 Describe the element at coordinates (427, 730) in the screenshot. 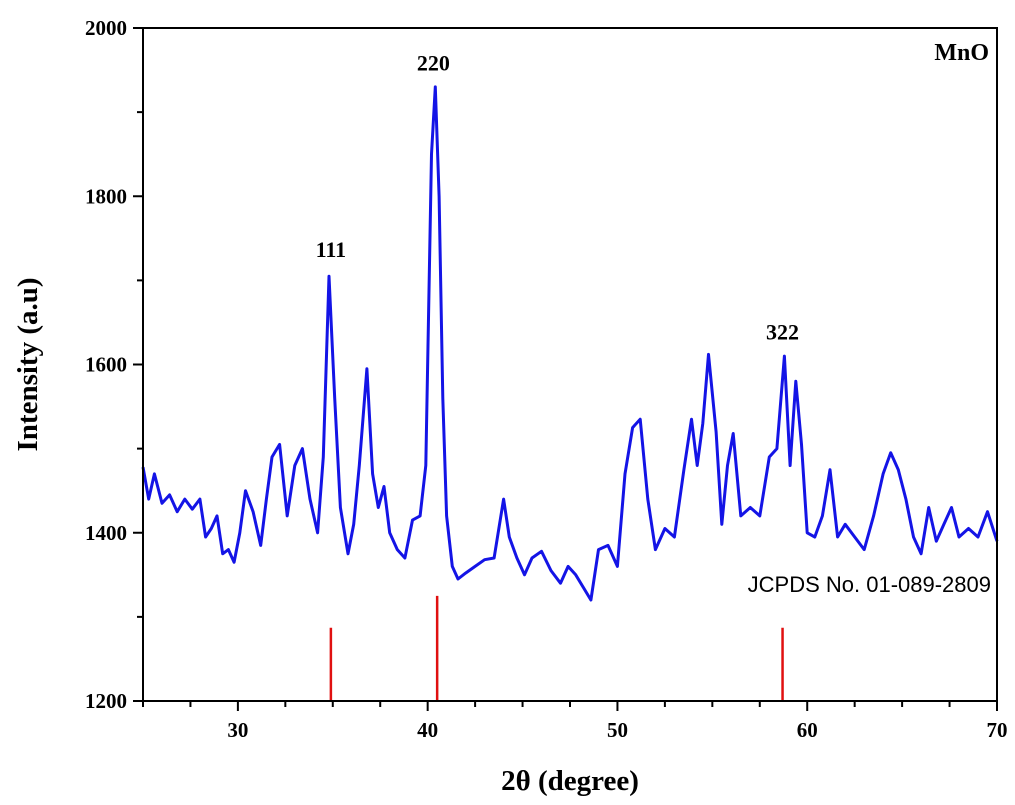

I see `x-tick-label: 40` at that location.